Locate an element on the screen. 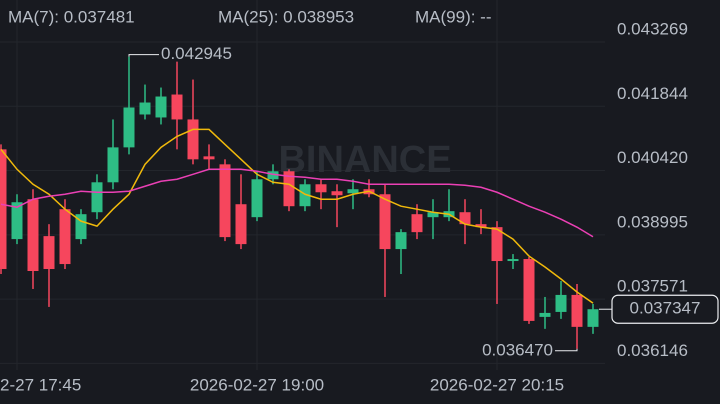  x-tick-label: 2026-02-27 19:00 is located at coordinates (257, 384).